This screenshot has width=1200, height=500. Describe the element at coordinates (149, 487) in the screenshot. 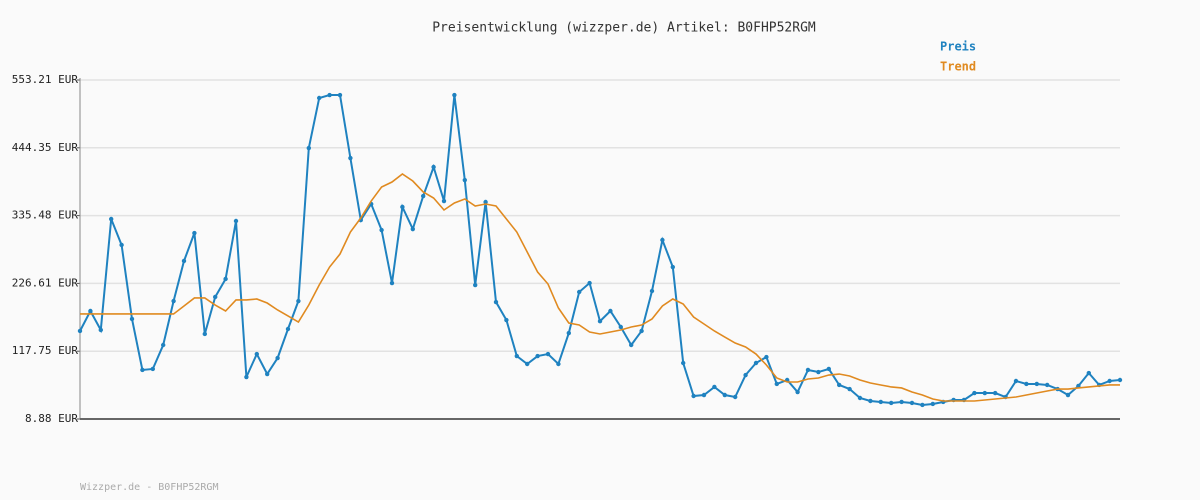

I see `footer: Wizzper.de - B0FHP52RGM` at that location.